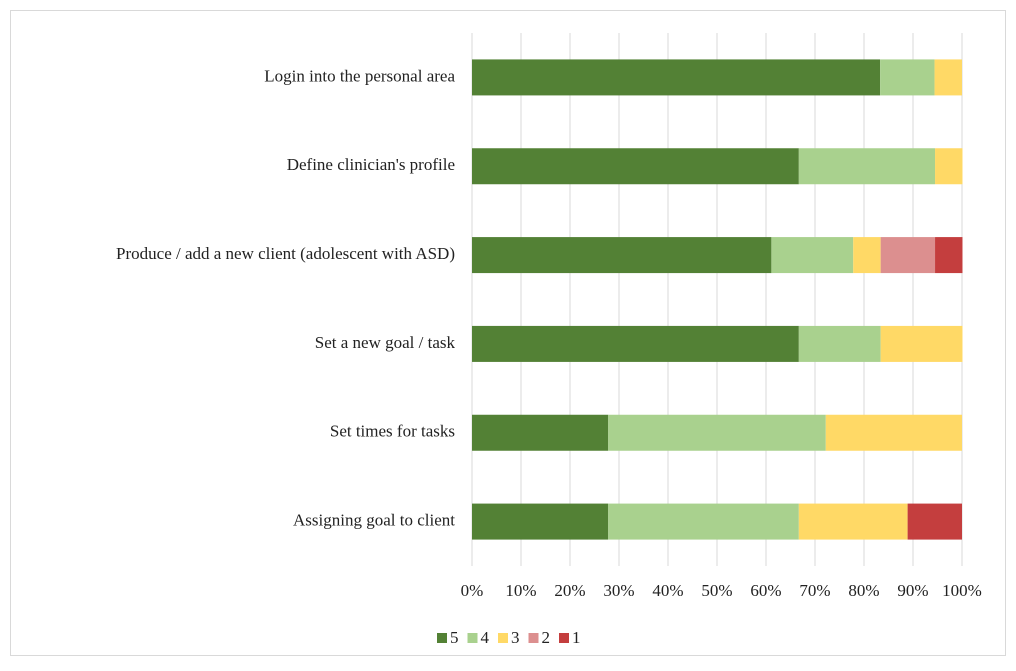  Describe the element at coordinates (472, 590) in the screenshot. I see `x-tick-label: 0%` at that location.